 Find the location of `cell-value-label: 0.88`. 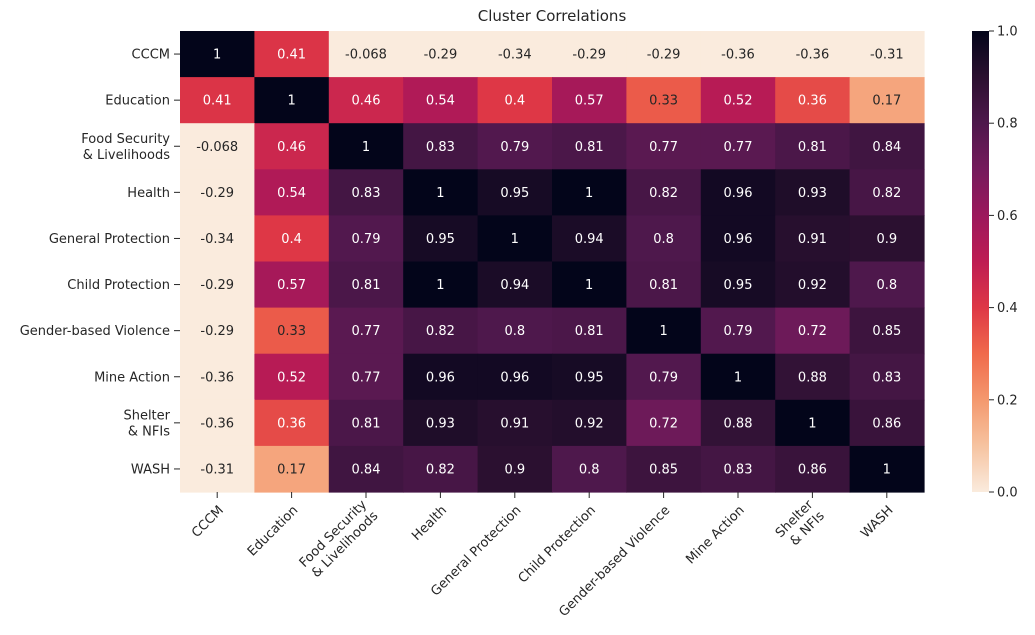

cell-value-label: 0.88 is located at coordinates (738, 423).